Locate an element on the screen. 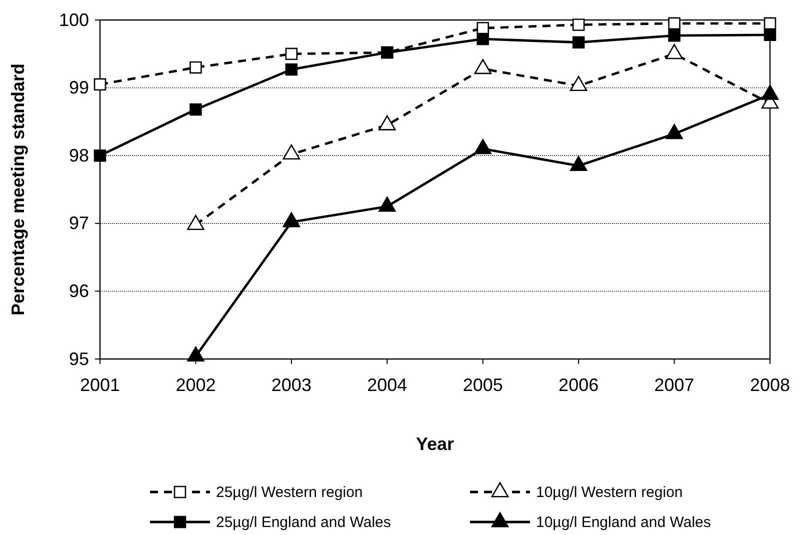 Image resolution: width=800 pixels, height=535 pixels. y-tick-label: 96 is located at coordinates (78, 290).